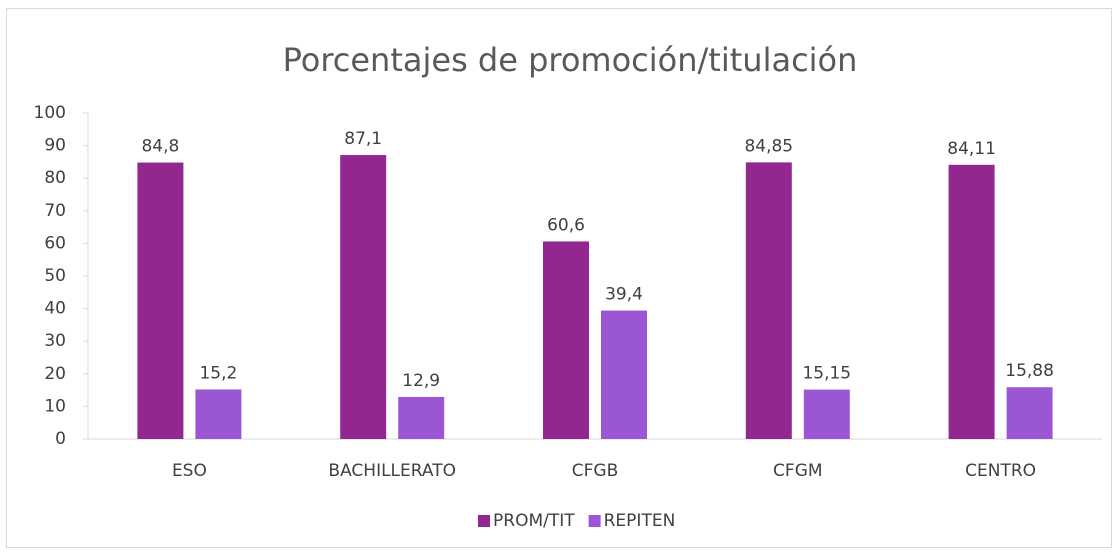 The height and width of the screenshot is (554, 1118). I want to click on y-tick-label: 20, so click(55, 374).